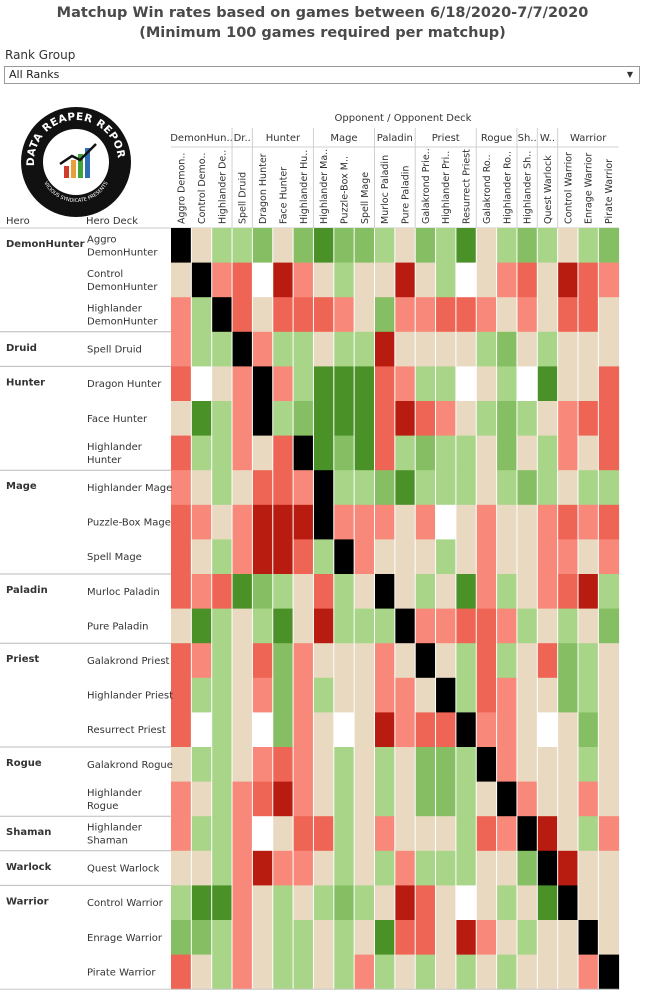  Describe the element at coordinates (24, 763) in the screenshot. I see `hero-label: Rogue` at that location.